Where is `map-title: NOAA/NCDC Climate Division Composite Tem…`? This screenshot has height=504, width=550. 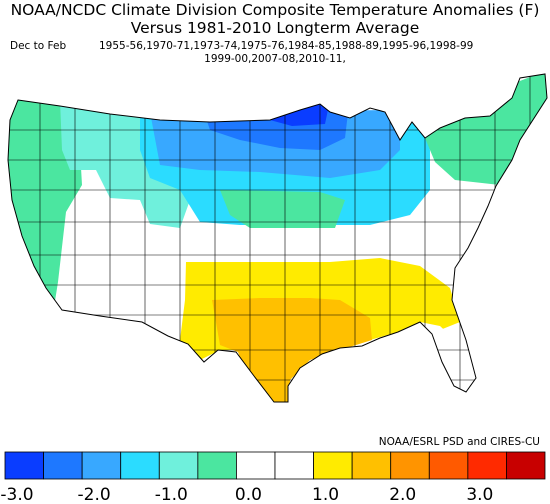
map-title: NOAA/NCDC Climate Division Composite Tem… is located at coordinates (275, 10).